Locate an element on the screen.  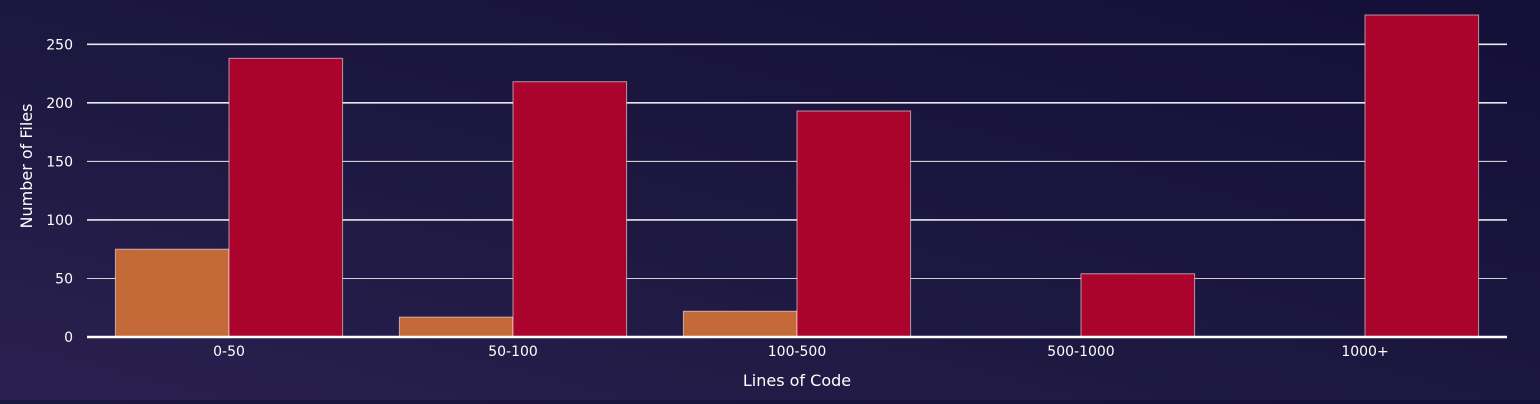
x-tick-label: 100-500 is located at coordinates (797, 352).